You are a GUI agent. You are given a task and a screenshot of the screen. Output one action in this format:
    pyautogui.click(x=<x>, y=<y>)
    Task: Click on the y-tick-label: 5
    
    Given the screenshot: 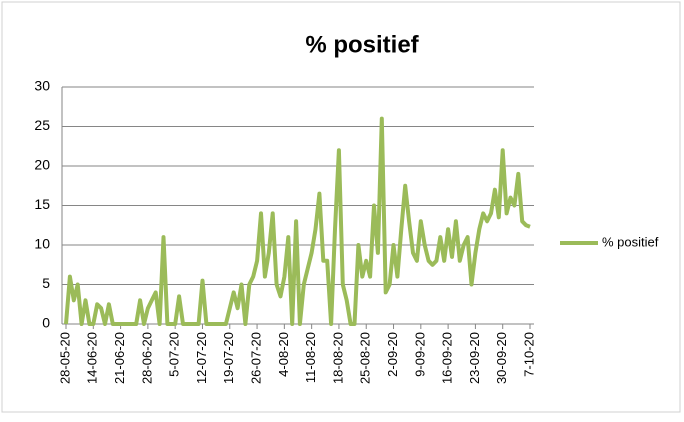 What is the action you would take?
    pyautogui.click(x=46, y=283)
    